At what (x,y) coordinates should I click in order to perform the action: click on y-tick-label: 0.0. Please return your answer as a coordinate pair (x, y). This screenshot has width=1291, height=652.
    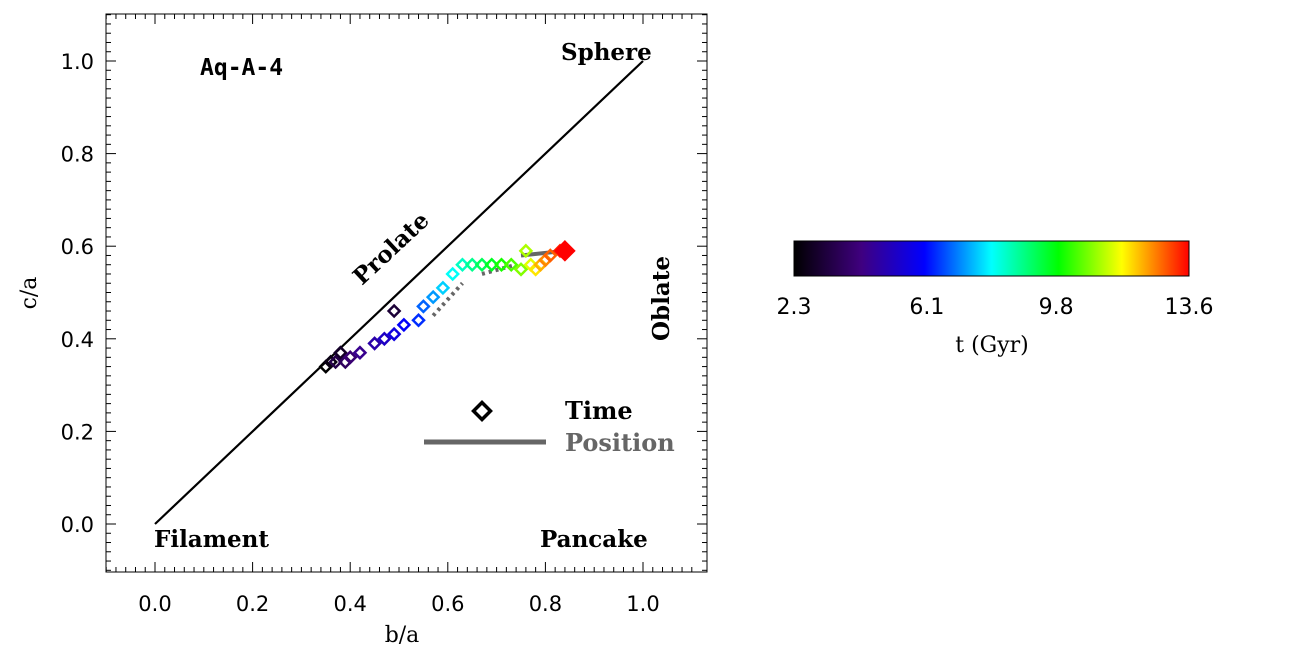
    Looking at the image, I should click on (77, 525).